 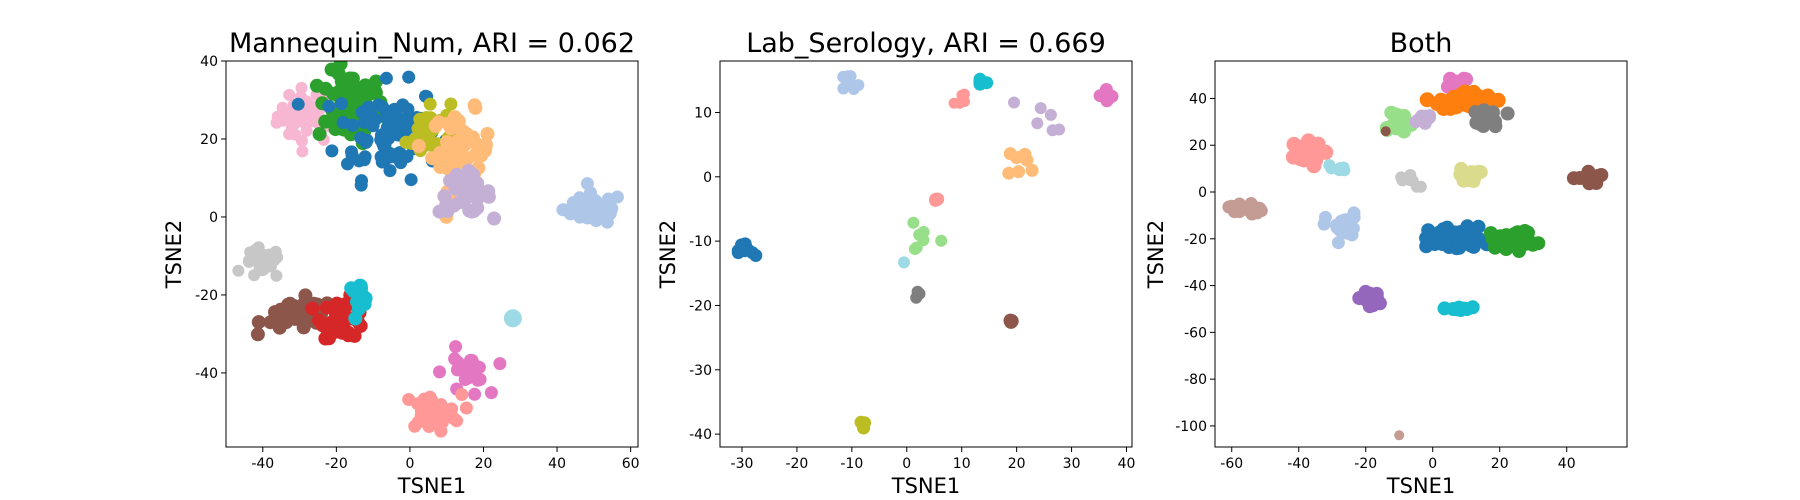 What do you see at coordinates (631, 464) in the screenshot?
I see `x-tick-label: 60` at bounding box center [631, 464].